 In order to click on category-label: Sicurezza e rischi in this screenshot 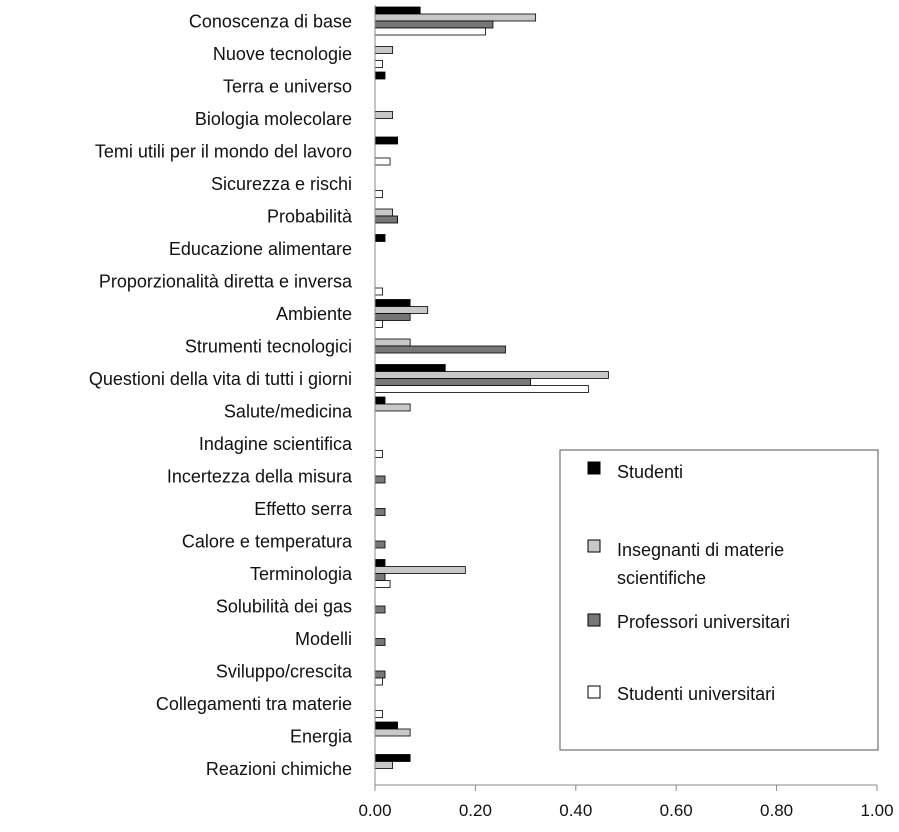, I will do `click(281, 184)`.